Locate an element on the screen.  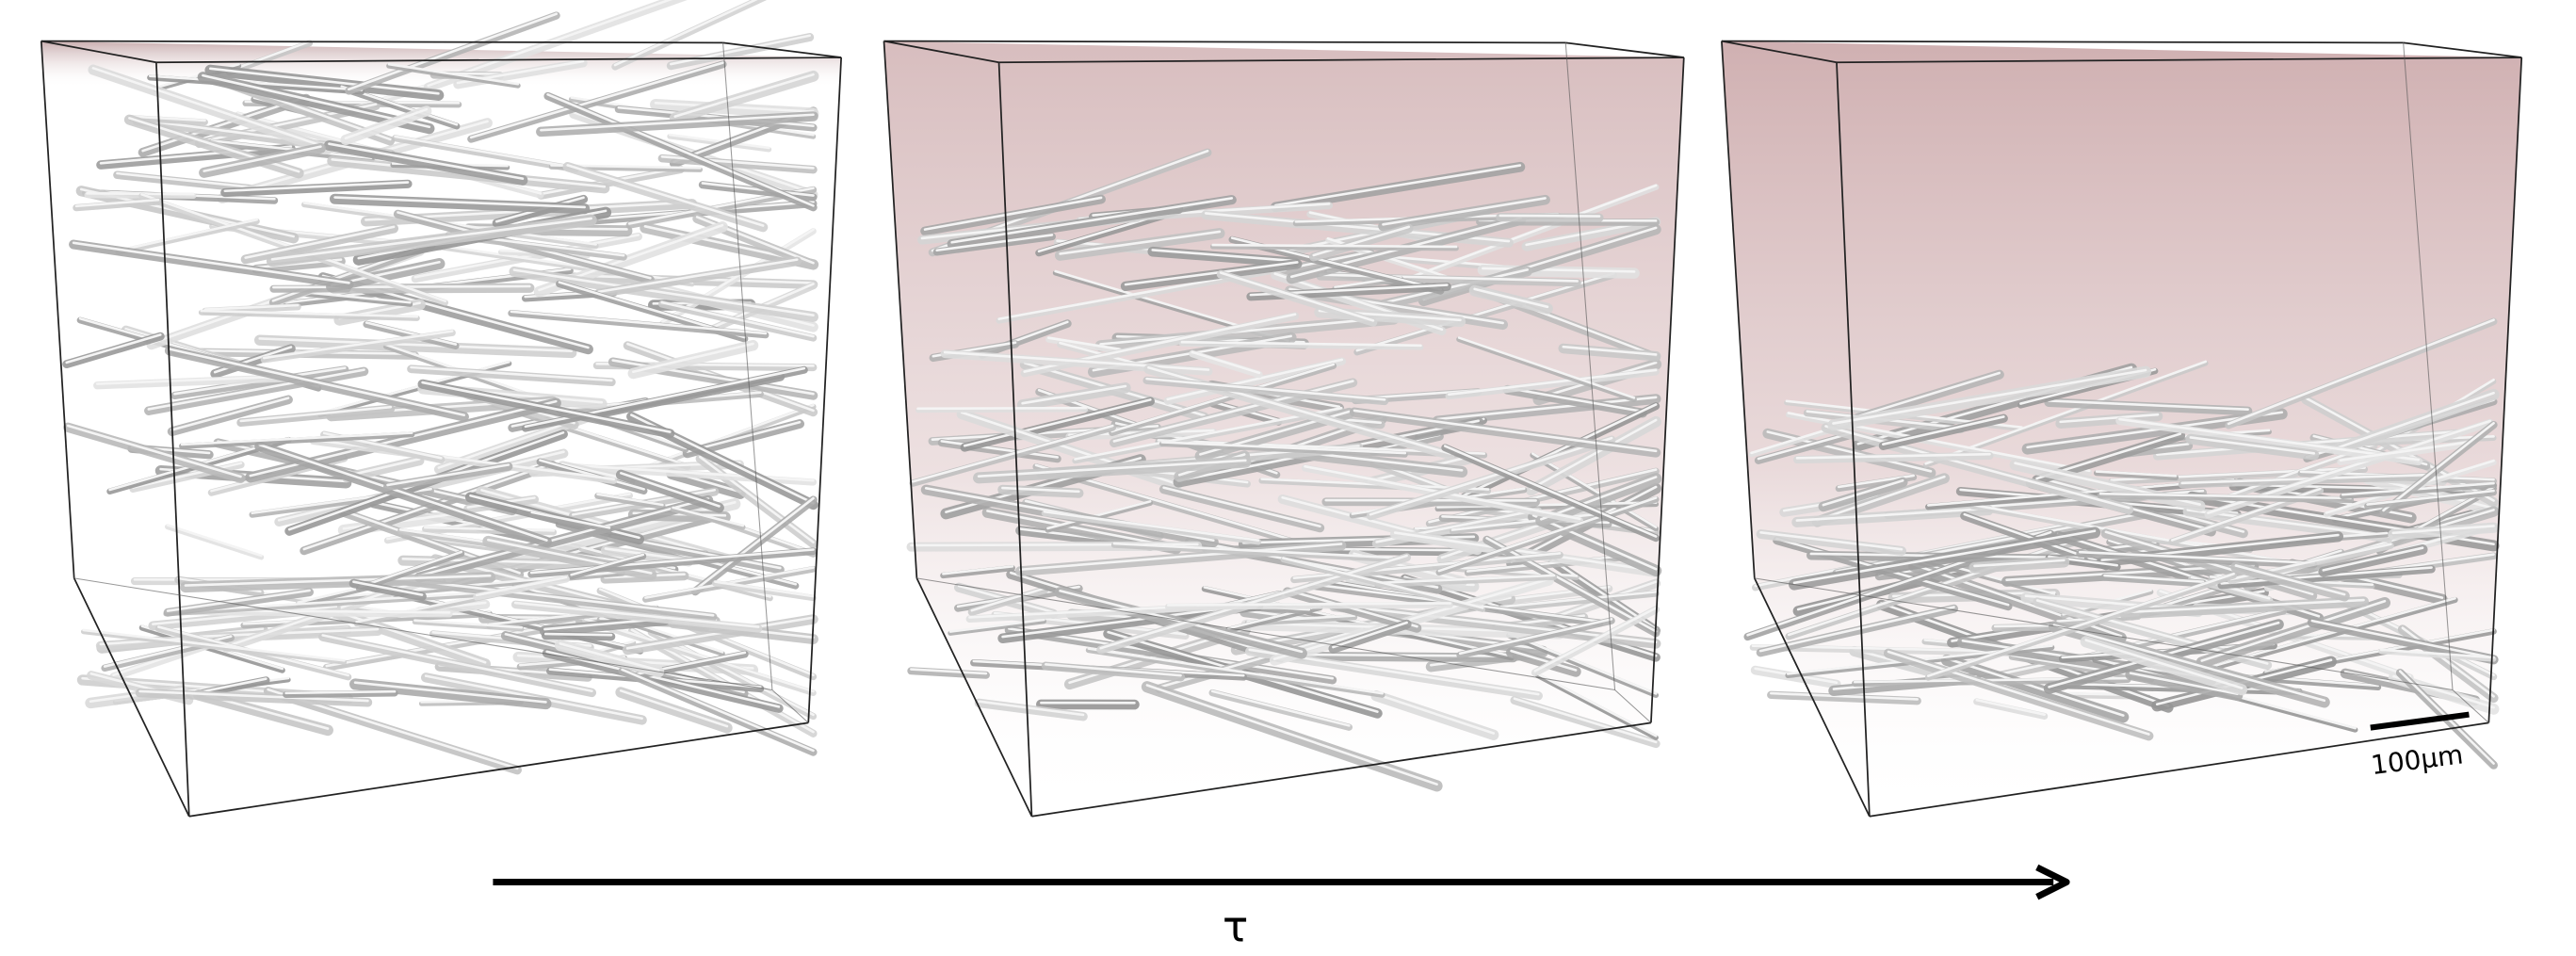
arrow-head is located at coordinates (2052, 882).